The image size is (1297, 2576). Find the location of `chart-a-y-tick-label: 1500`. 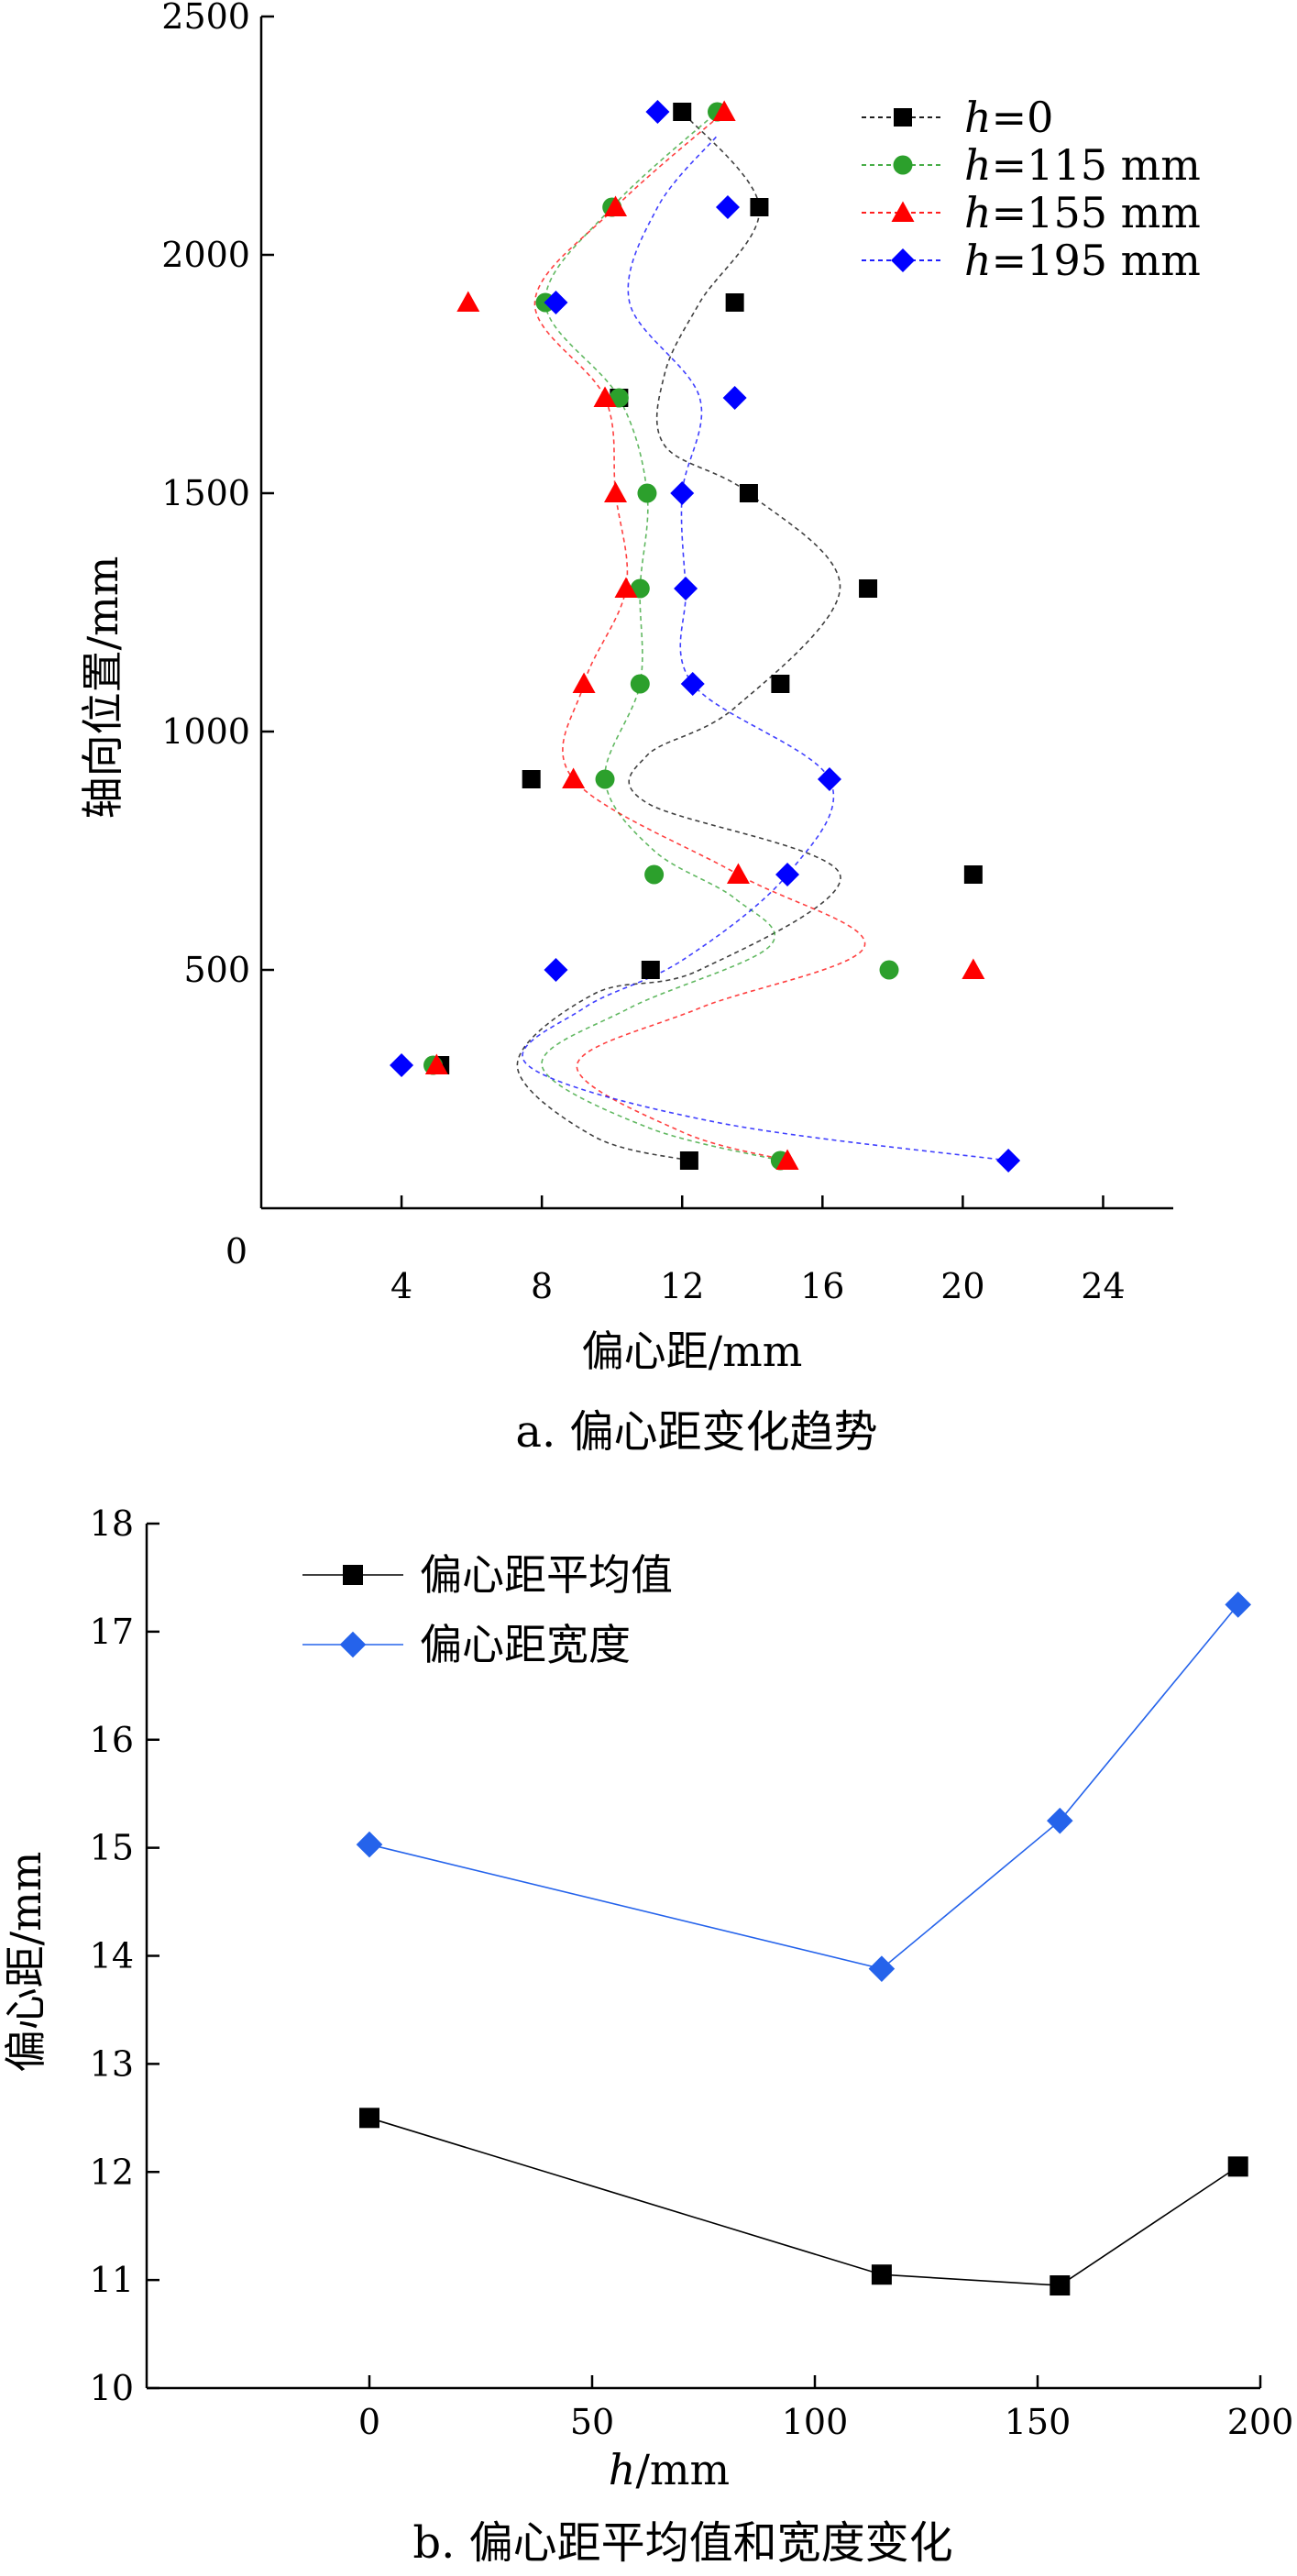

chart-a-y-tick-label: 1500 is located at coordinates (206, 493).